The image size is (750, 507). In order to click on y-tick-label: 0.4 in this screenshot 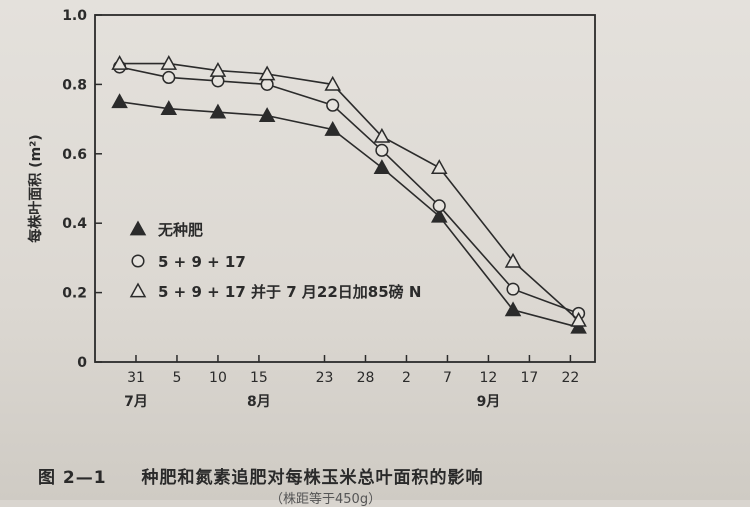, I will do `click(74, 224)`.